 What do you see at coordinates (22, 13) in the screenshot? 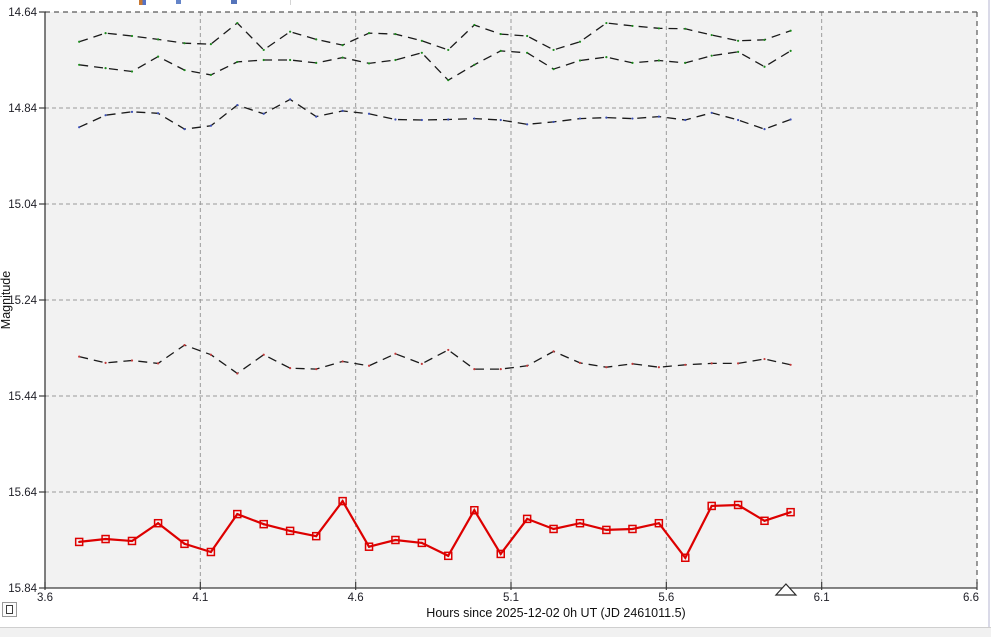
I see `y-tick-label: 14.64` at bounding box center [22, 13].